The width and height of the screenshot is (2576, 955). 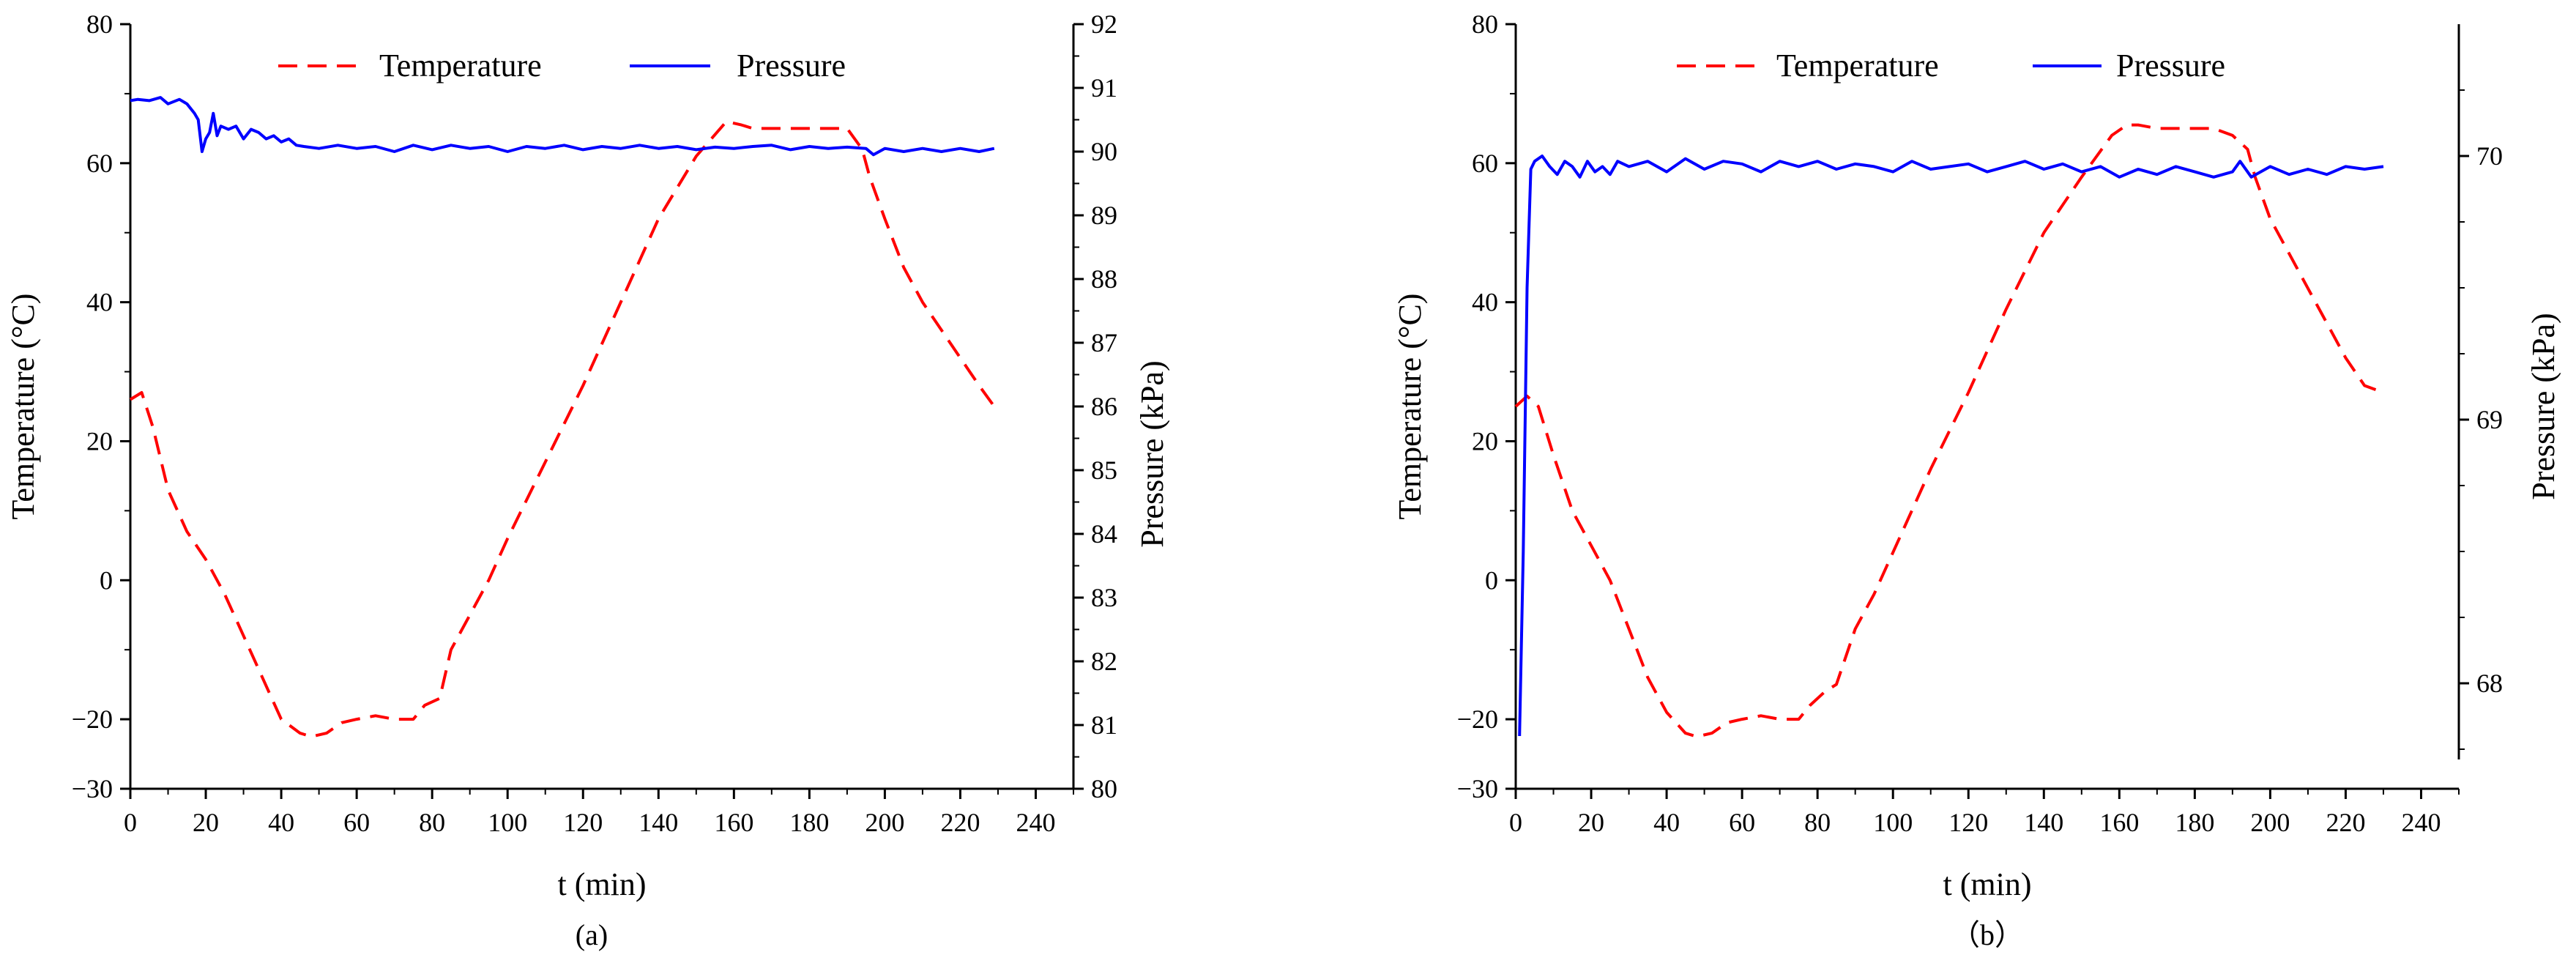 What do you see at coordinates (2119, 822) in the screenshot?
I see `x-tick-label-b: 160` at bounding box center [2119, 822].